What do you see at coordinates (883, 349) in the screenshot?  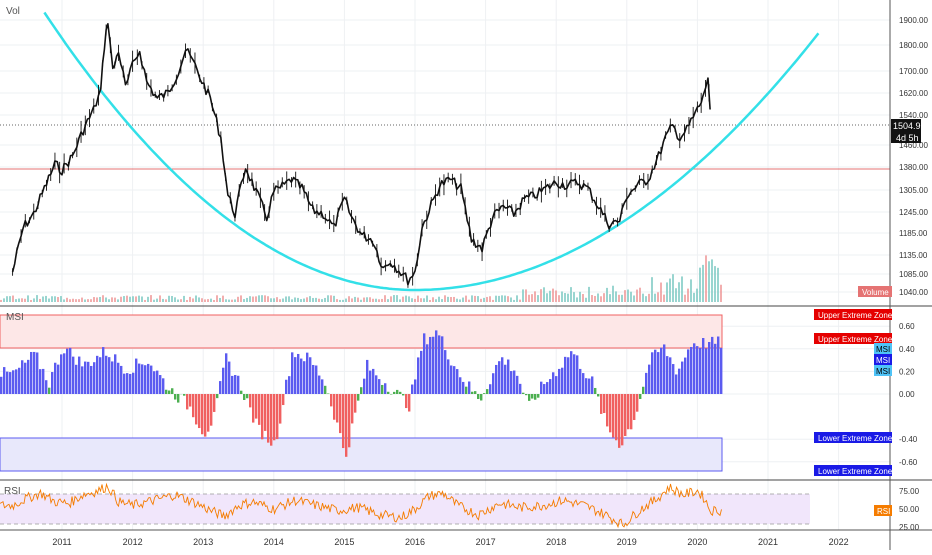 I see `msi-tag-1: MSI` at bounding box center [883, 349].